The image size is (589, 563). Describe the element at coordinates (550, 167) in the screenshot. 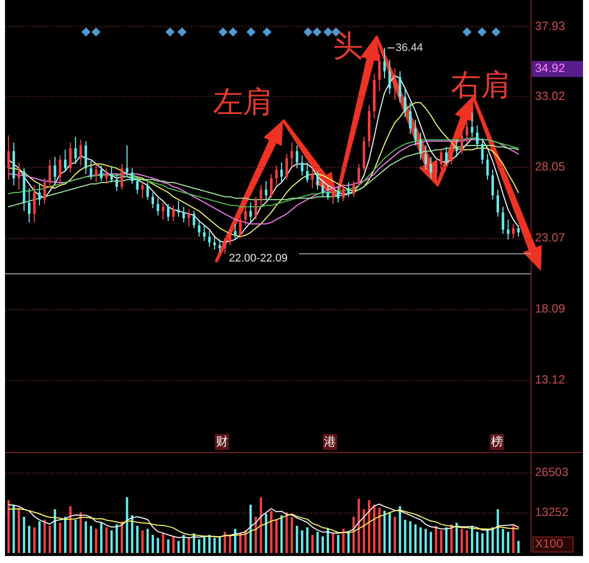

I see `y-tick-label: 28.05` at that location.